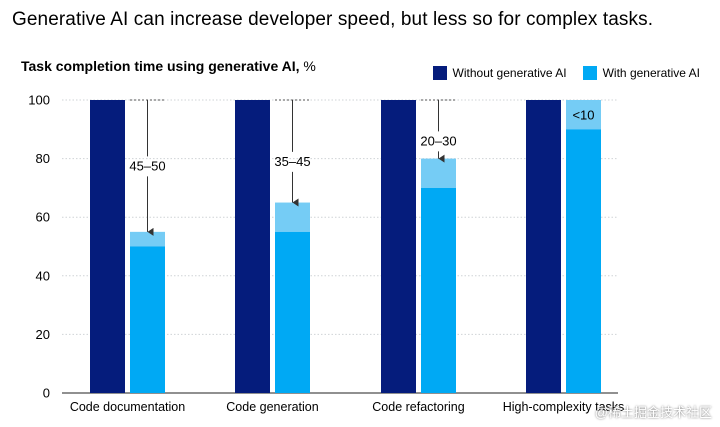  I want to click on annotation-label: <10, so click(583, 115).